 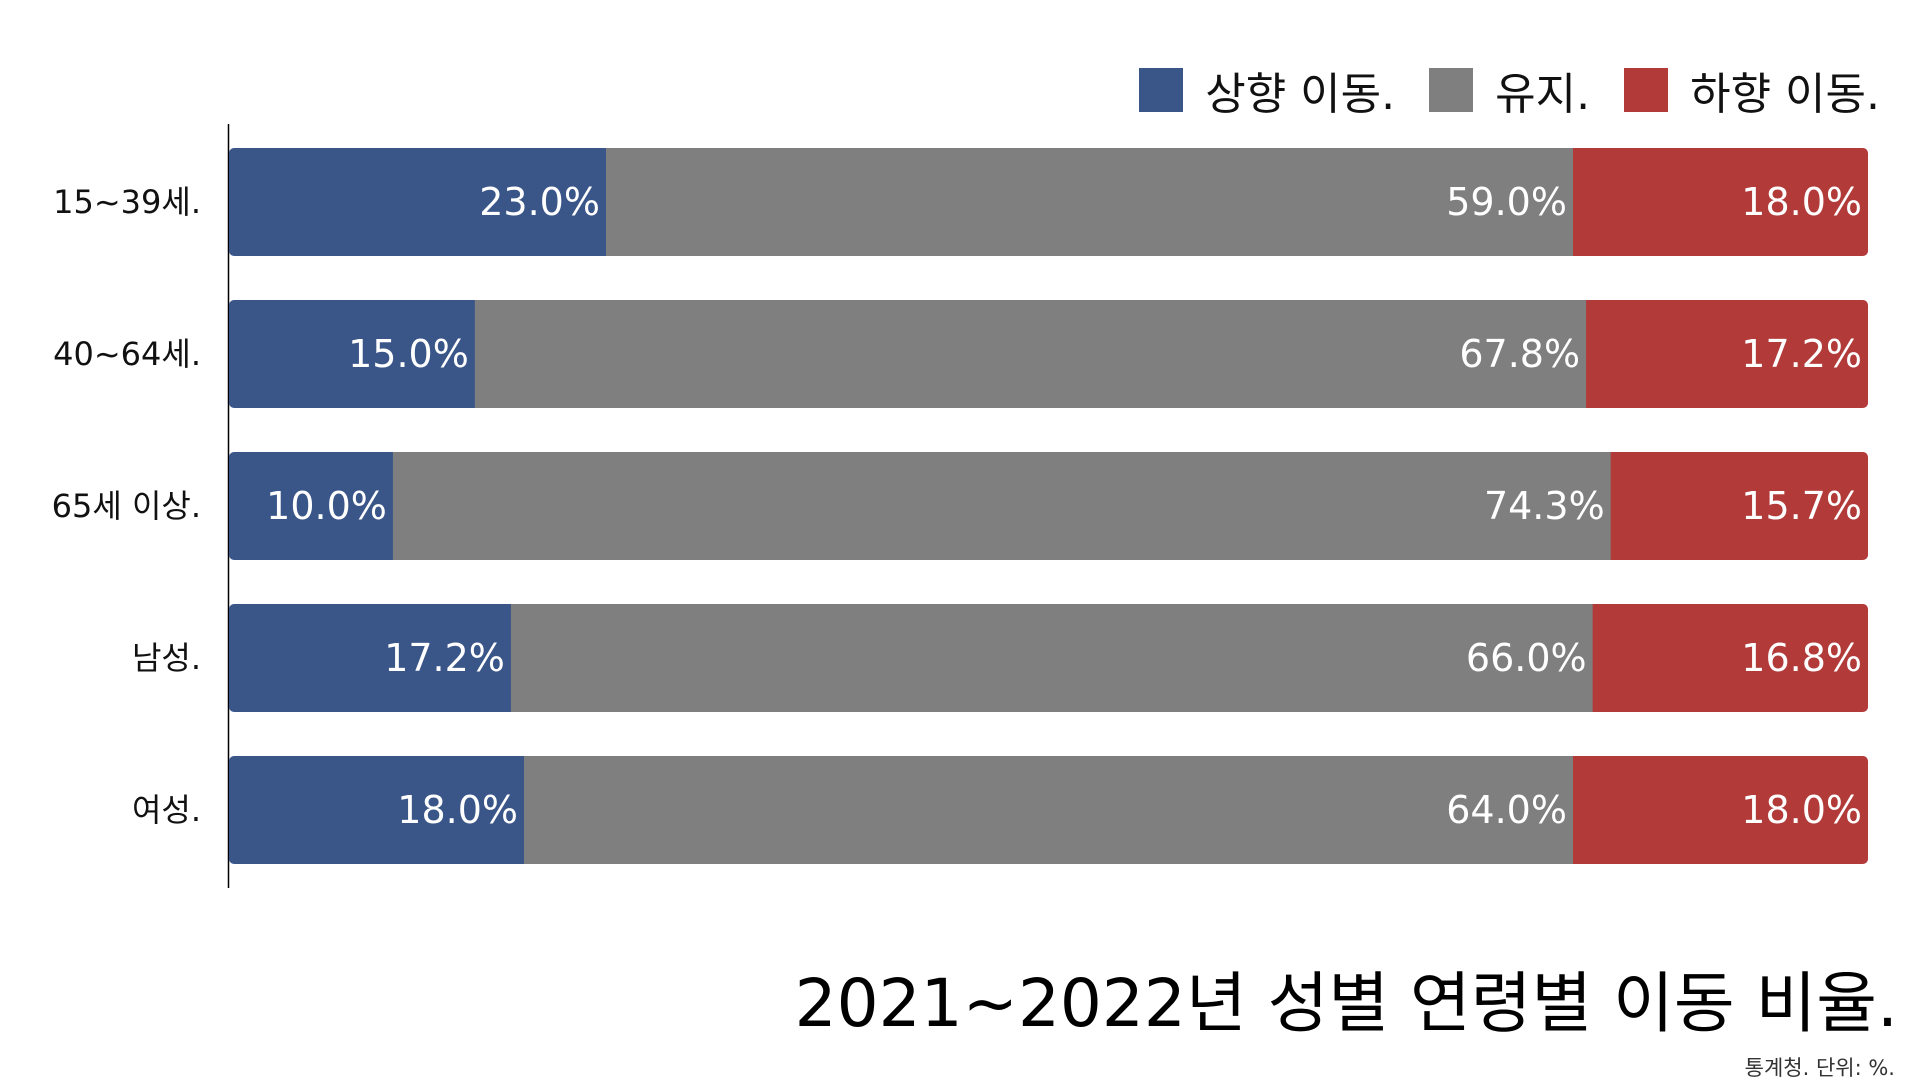 What do you see at coordinates (457, 810) in the screenshot?
I see `data-label-upward-4: 18.0%` at bounding box center [457, 810].